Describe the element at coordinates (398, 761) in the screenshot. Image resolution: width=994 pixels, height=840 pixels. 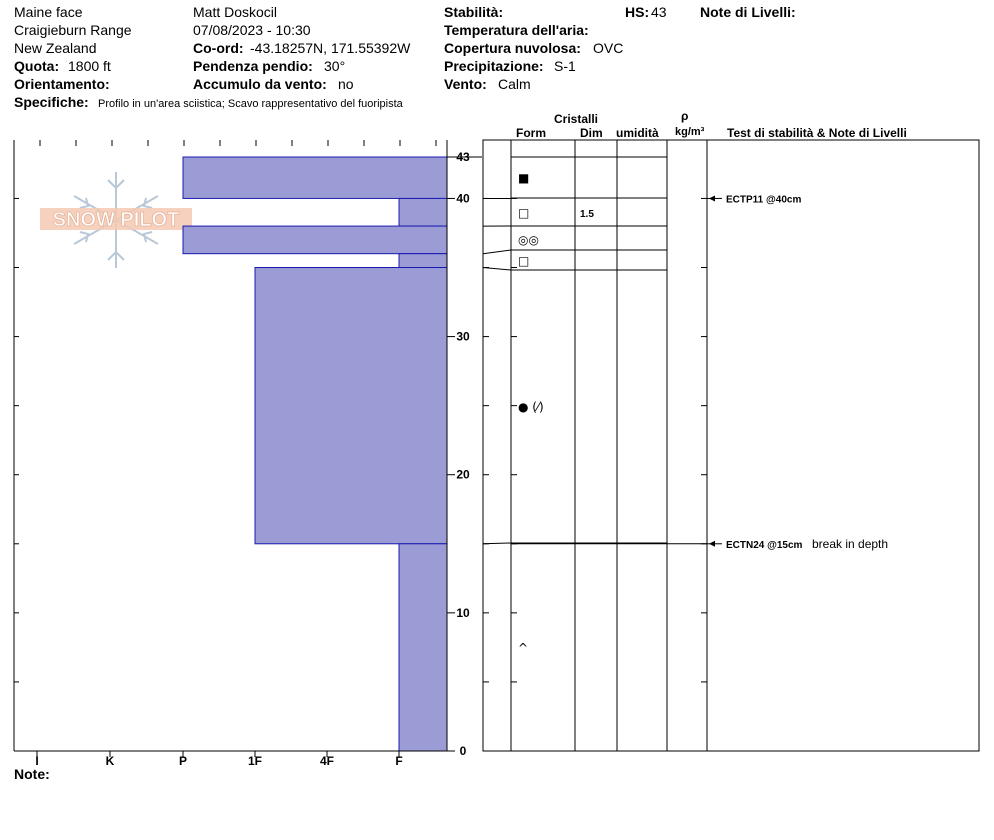
I see `hardness-tick-label: F` at that location.